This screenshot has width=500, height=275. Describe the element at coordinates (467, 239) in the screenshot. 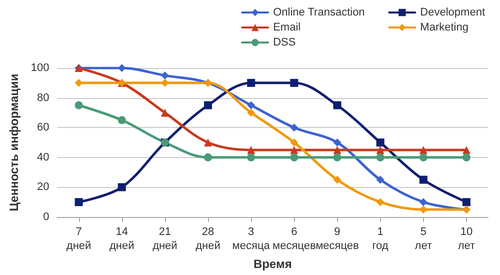

I see `x-tick-label: 10 лет` at that location.